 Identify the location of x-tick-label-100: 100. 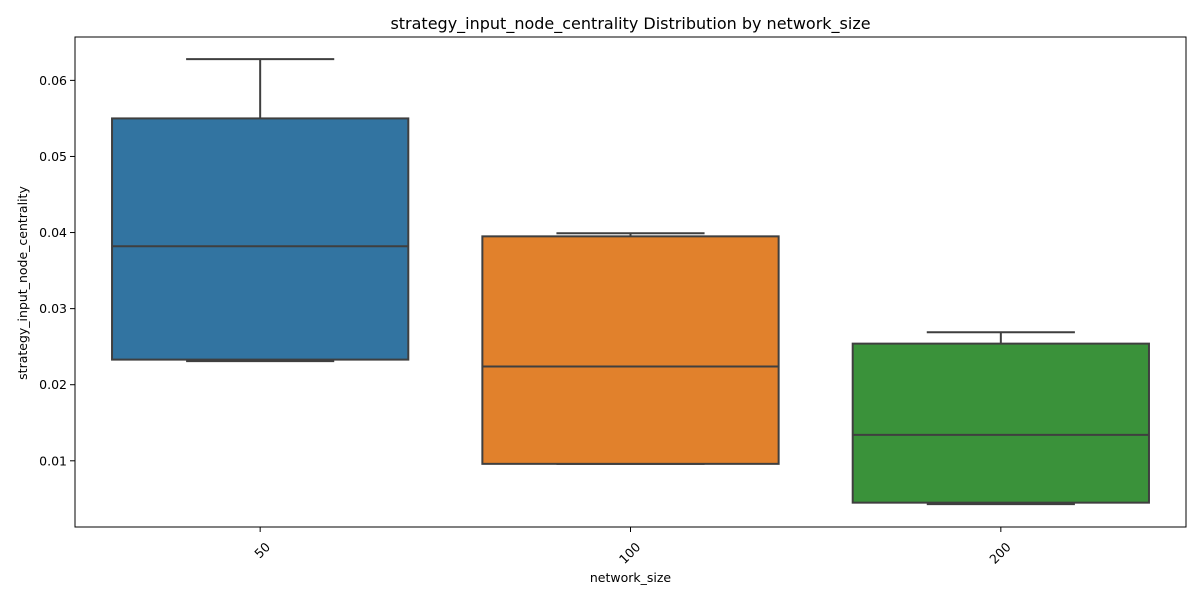
(630, 553).